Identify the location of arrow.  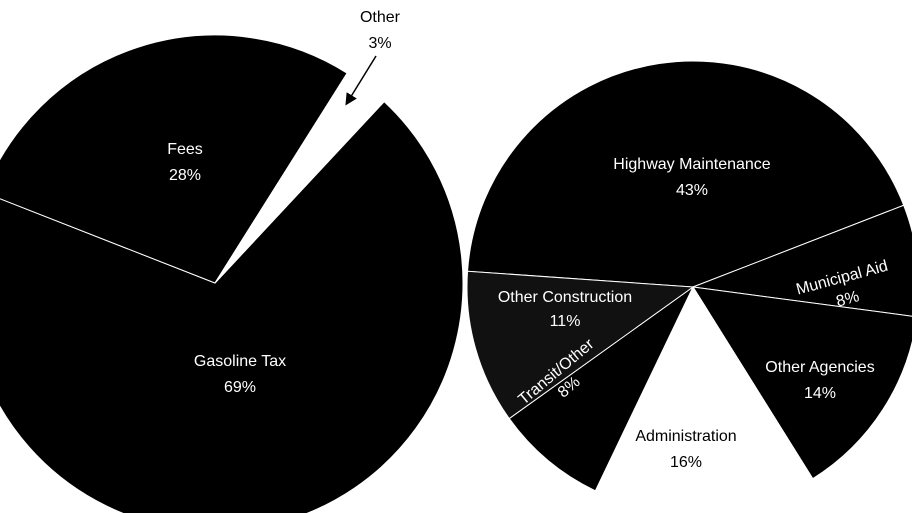
(361, 80).